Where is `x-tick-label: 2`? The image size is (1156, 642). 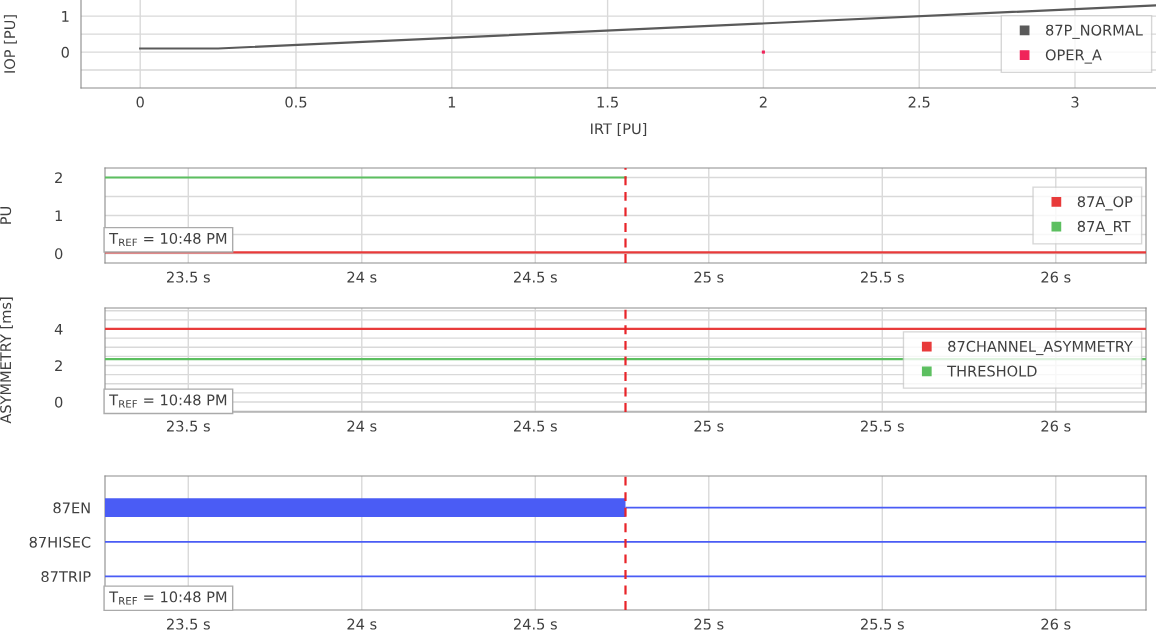 x-tick-label: 2 is located at coordinates (763, 102).